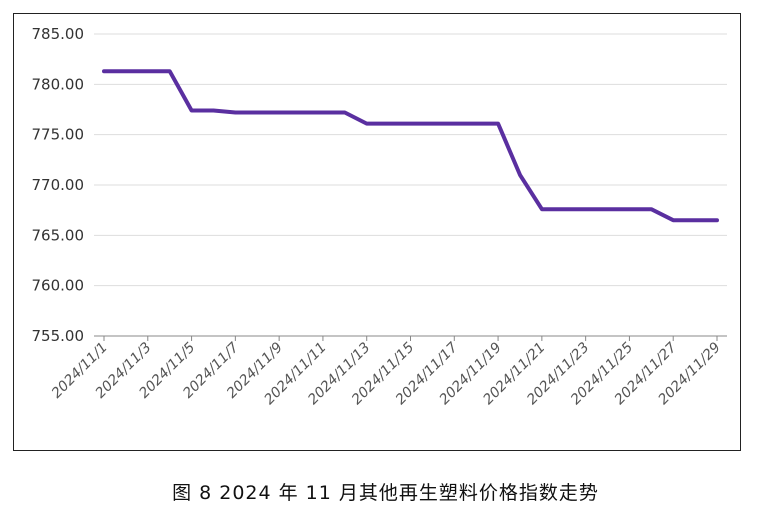 The width and height of the screenshot is (771, 523). I want to click on figure-caption: 图 8 2024 年 11 月其他再生塑料价格指数走势, so click(385, 493).